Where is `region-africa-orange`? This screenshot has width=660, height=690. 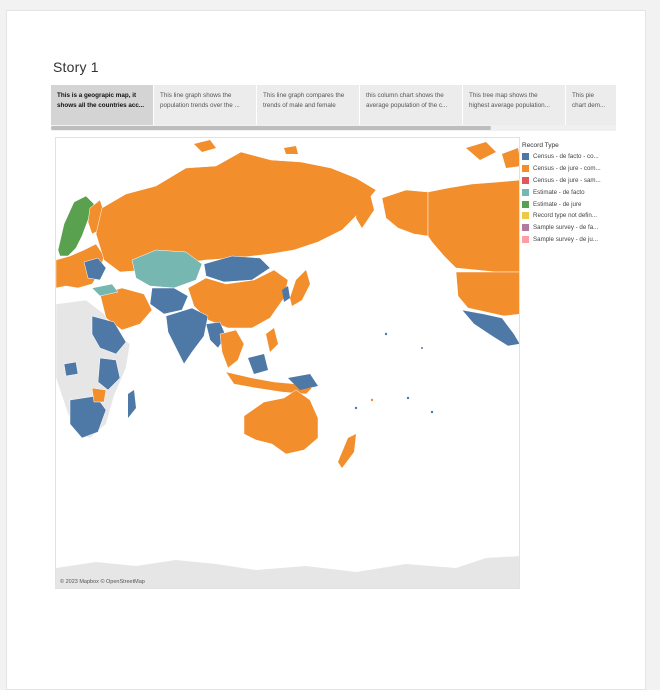 region-africa-orange is located at coordinates (99, 395).